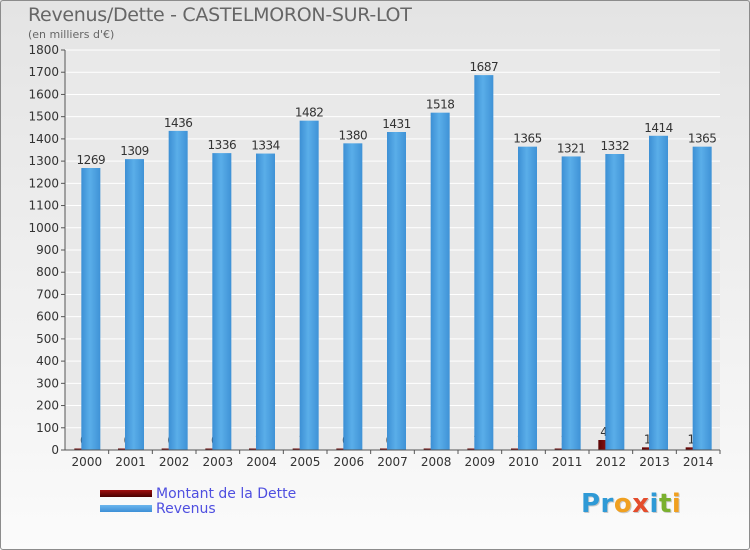  I want to click on x-tick-label: 2000, so click(87, 462).